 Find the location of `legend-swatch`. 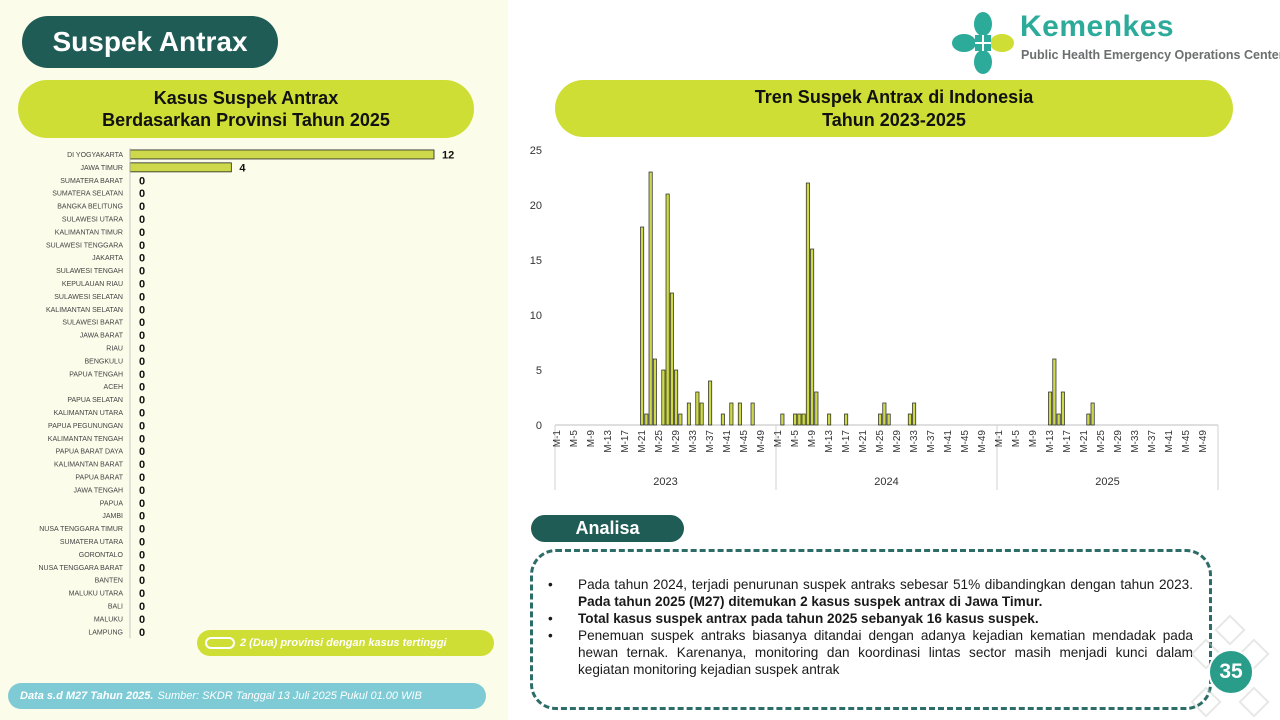

legend-swatch is located at coordinates (220, 643).